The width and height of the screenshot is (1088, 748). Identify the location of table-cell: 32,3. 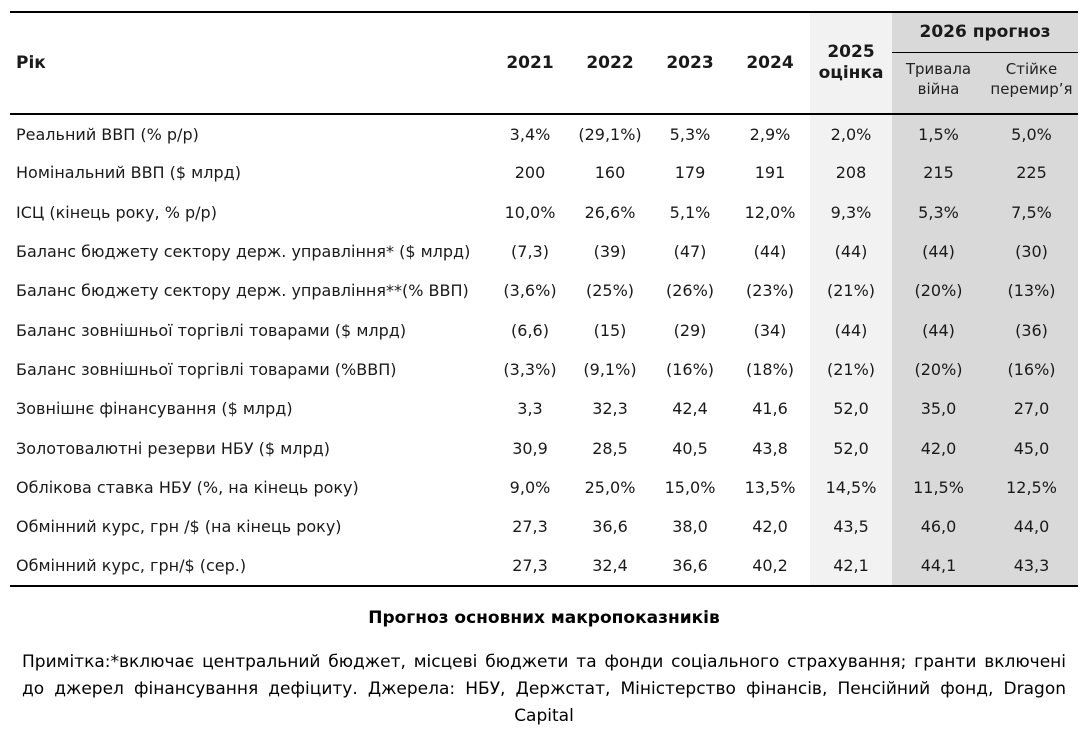
(610, 409).